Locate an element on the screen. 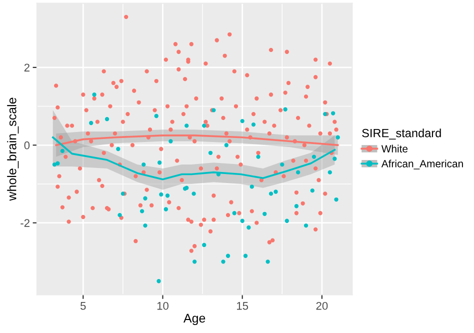 This screenshot has height=333, width=474. y-tick-label: 2 is located at coordinates (27, 68).